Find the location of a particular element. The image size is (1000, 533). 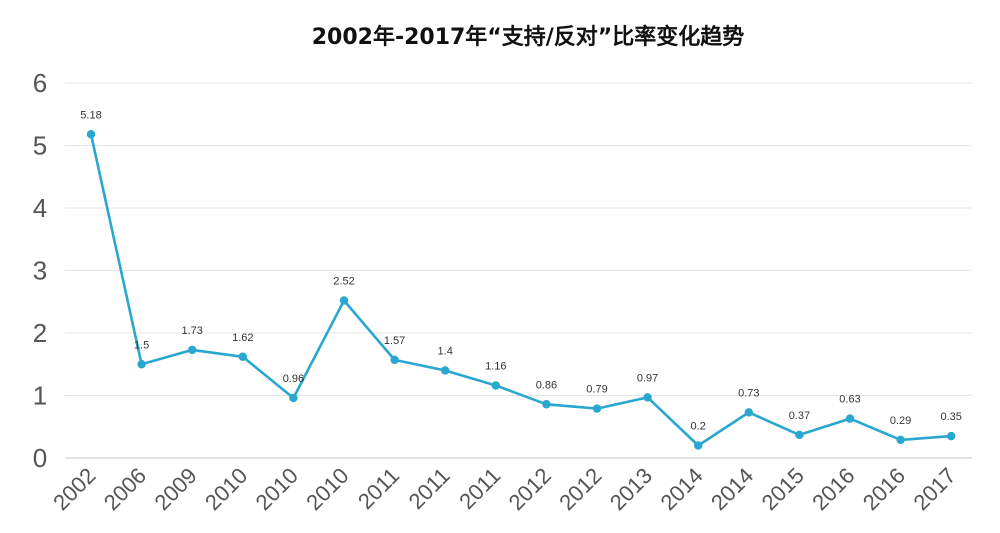

data-label: 5.18 is located at coordinates (90, 115).